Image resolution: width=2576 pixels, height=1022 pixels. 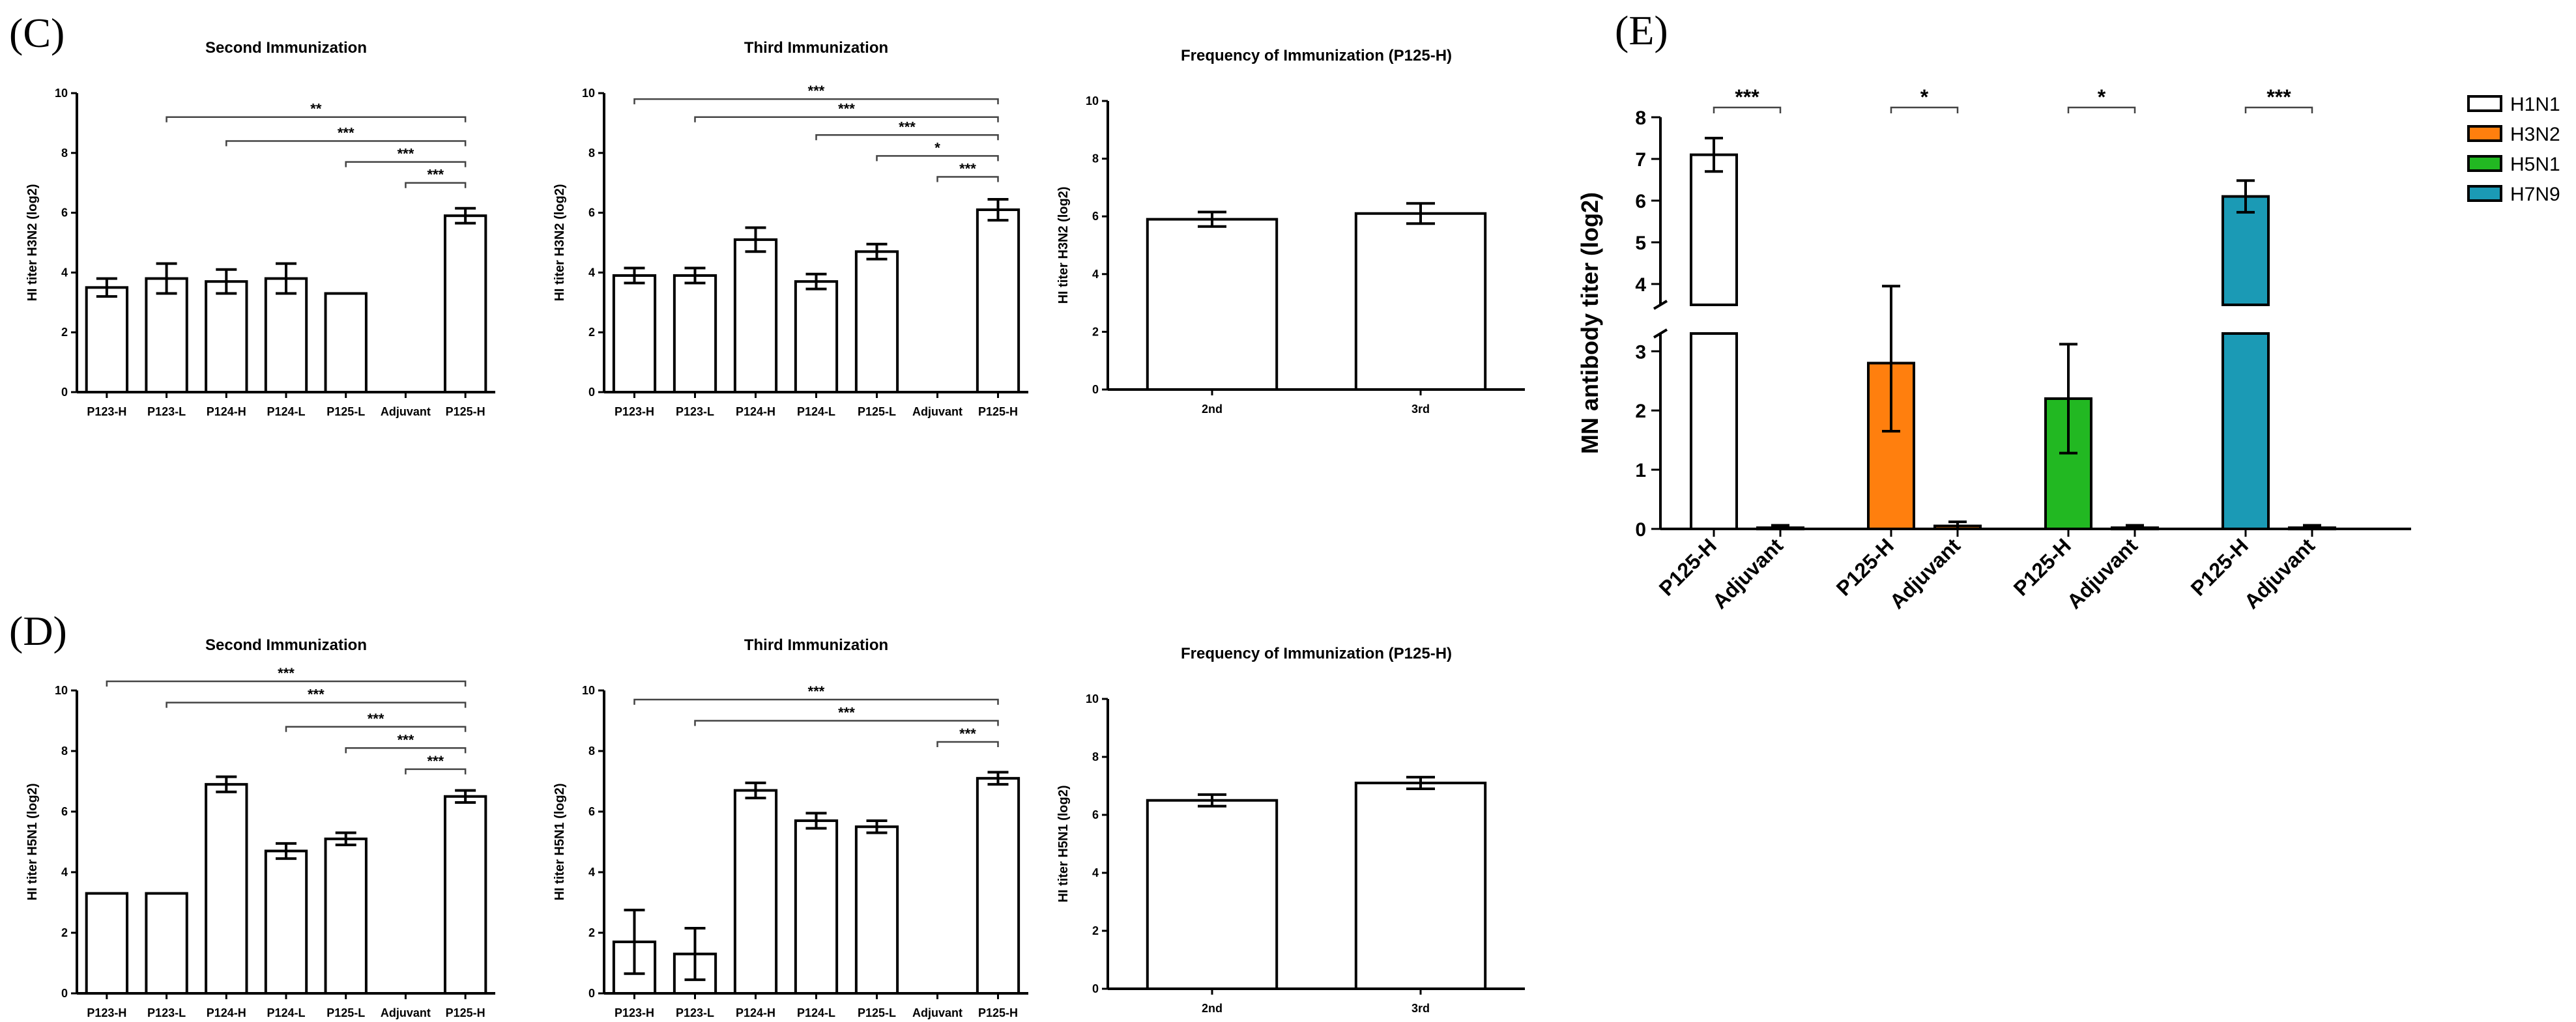 I want to click on y-axis-label: MN antibody titer (log2), so click(x=1589, y=323).